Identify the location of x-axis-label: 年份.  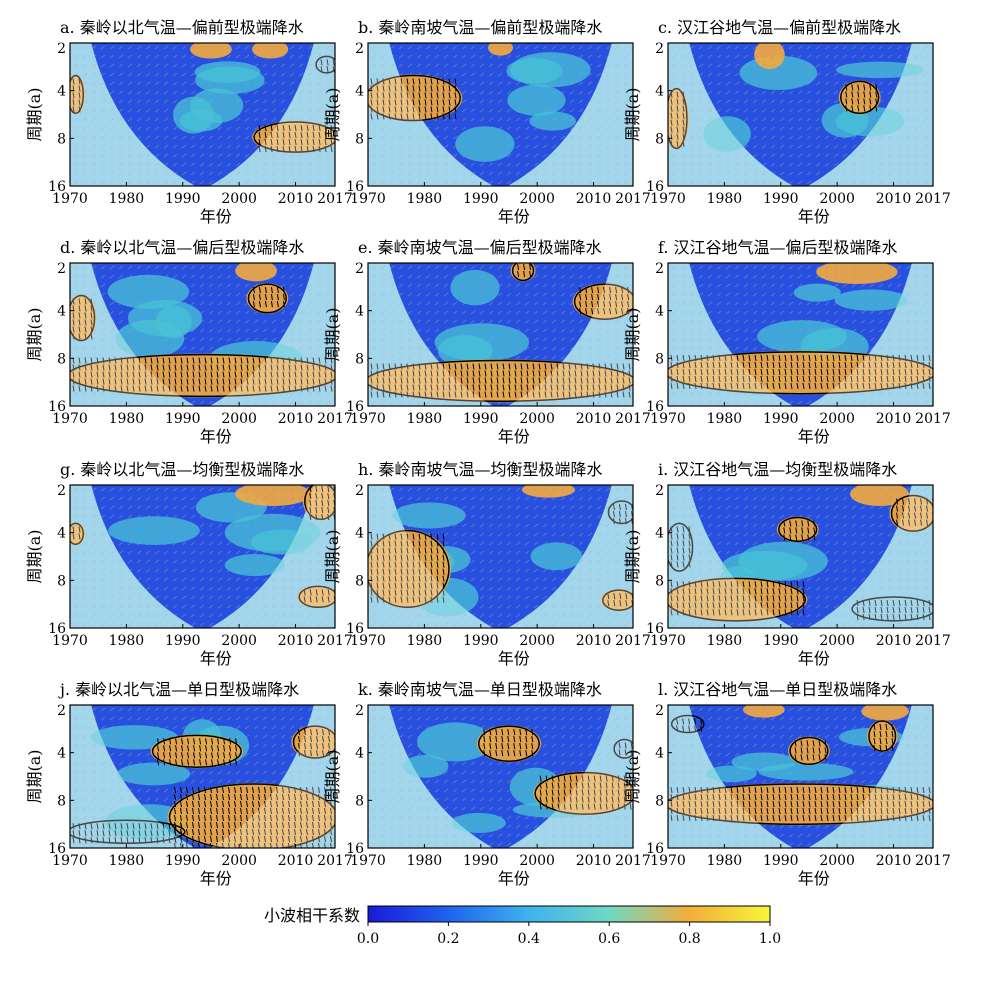
(216, 658).